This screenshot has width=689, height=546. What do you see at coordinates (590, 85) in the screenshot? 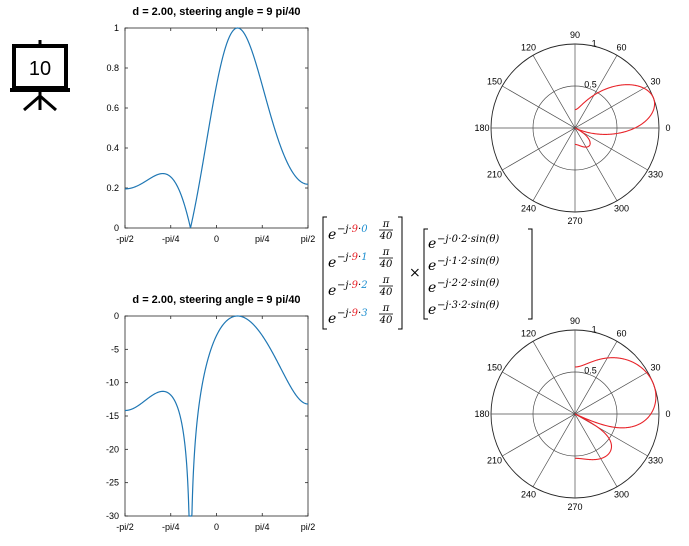
I see `polar-linear-radial-label: 0.5` at bounding box center [590, 85].